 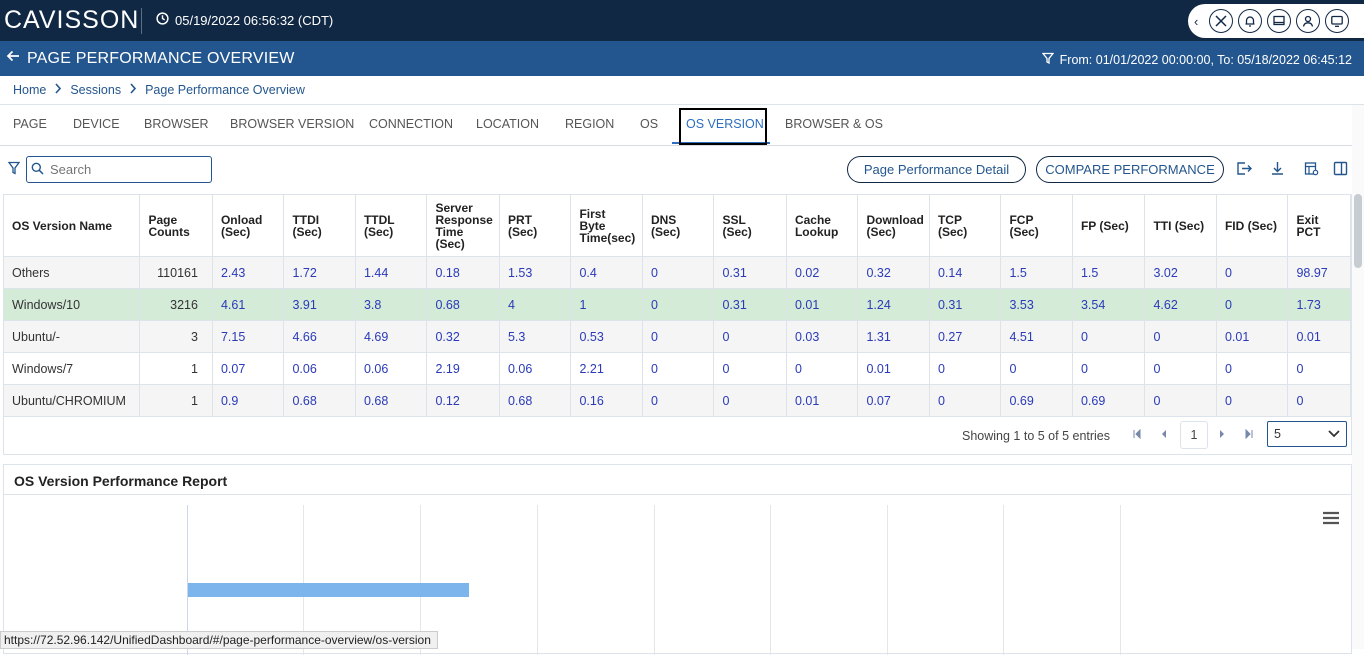 I want to click on column-header: SSL (Sec), so click(x=750, y=226).